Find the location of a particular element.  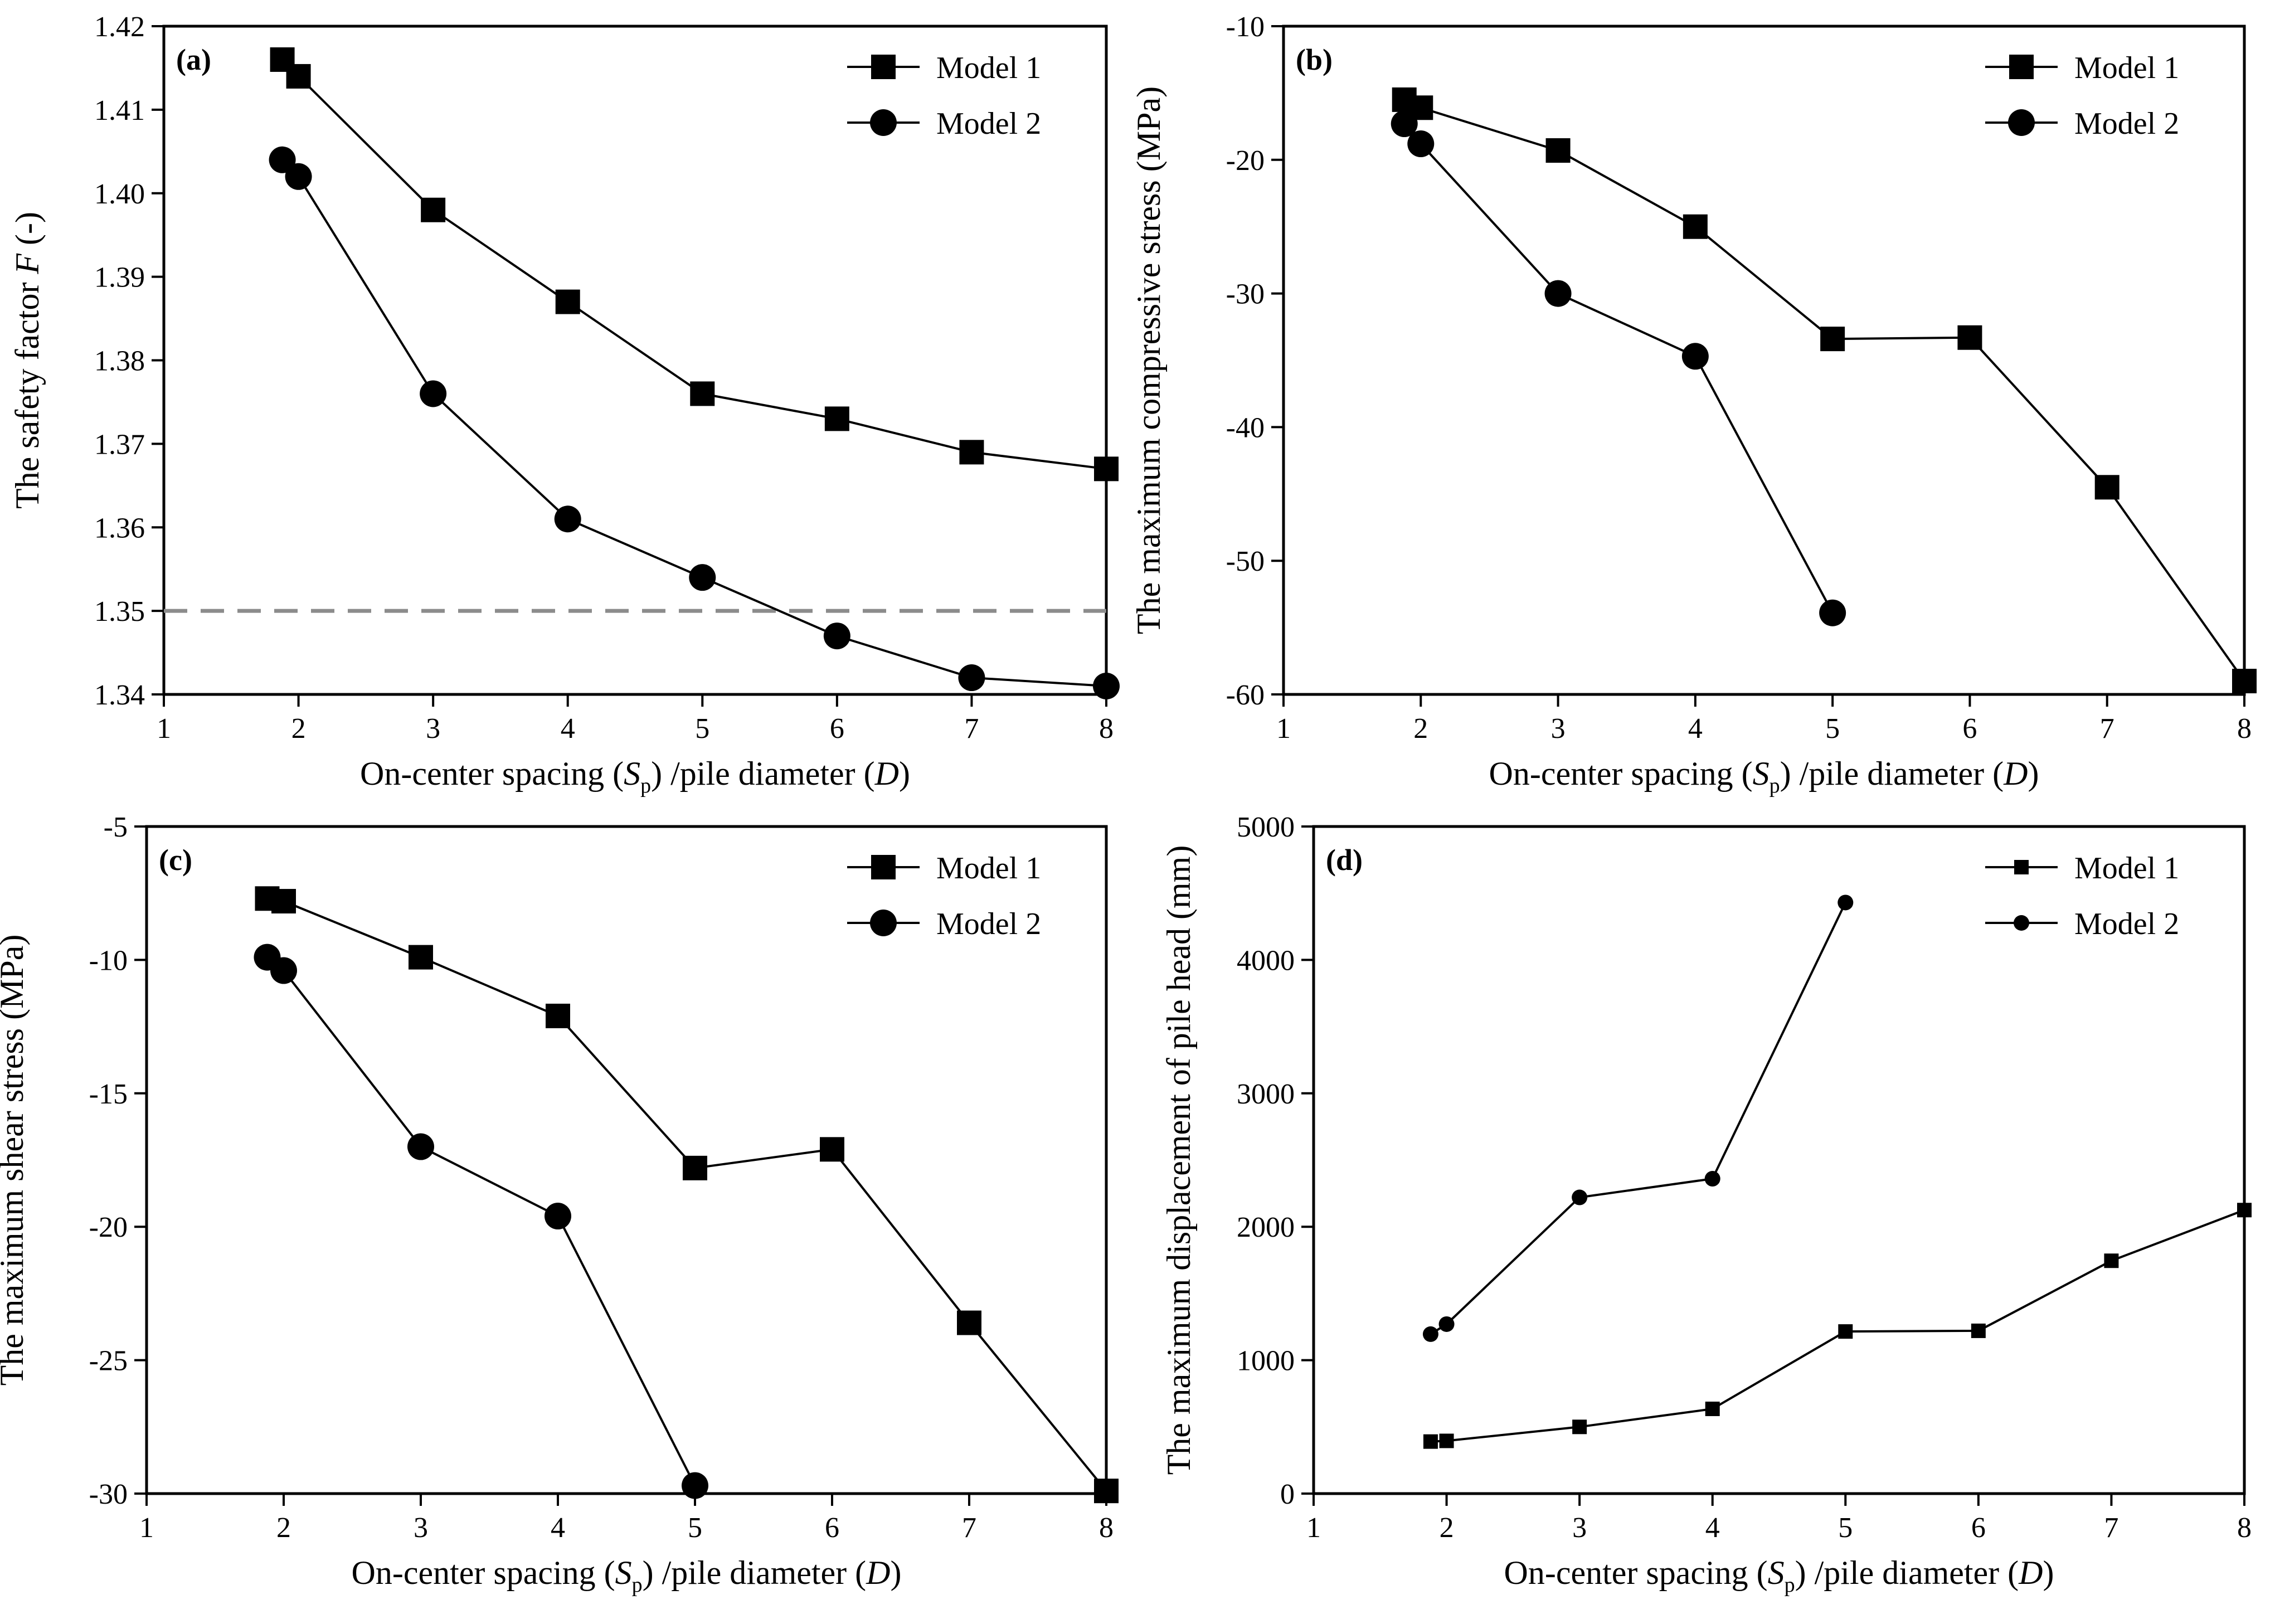

y-tick-label: 1.34 is located at coordinates (119, 695).